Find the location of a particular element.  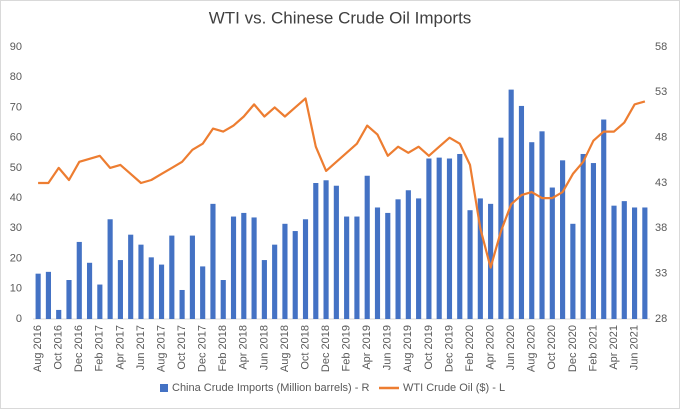

x-tick-label: Apr 2019 is located at coordinates (367, 347).